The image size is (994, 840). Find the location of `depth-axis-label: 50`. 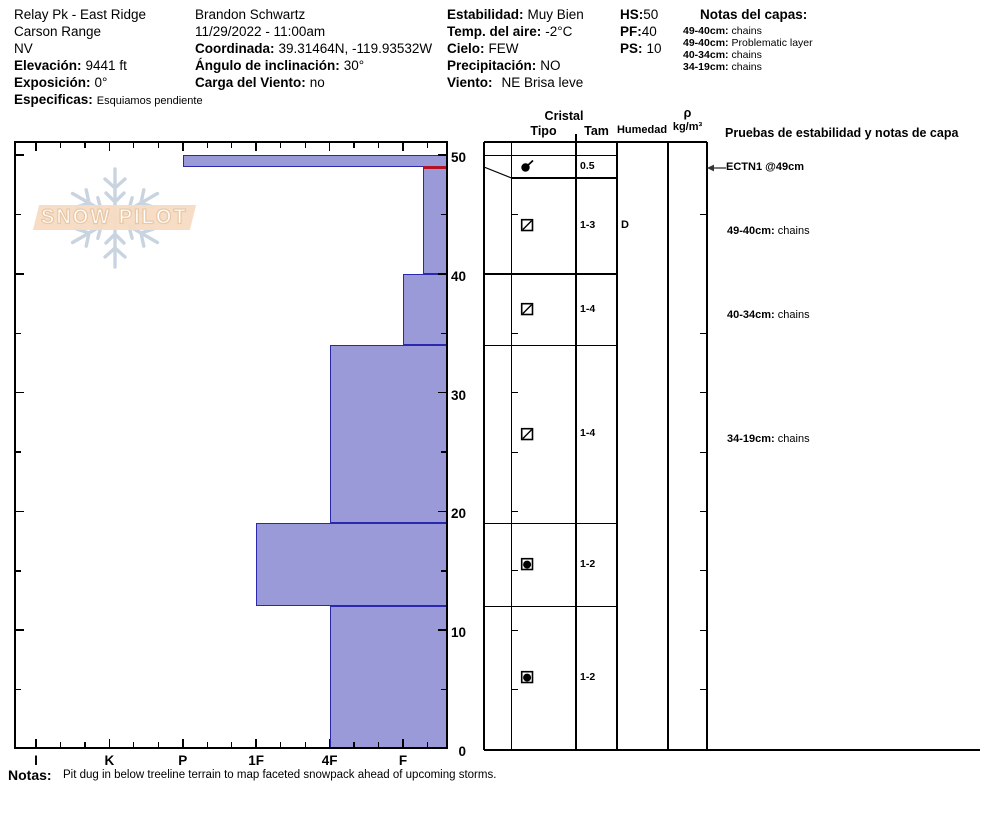

depth-axis-label: 50 is located at coordinates (458, 158).